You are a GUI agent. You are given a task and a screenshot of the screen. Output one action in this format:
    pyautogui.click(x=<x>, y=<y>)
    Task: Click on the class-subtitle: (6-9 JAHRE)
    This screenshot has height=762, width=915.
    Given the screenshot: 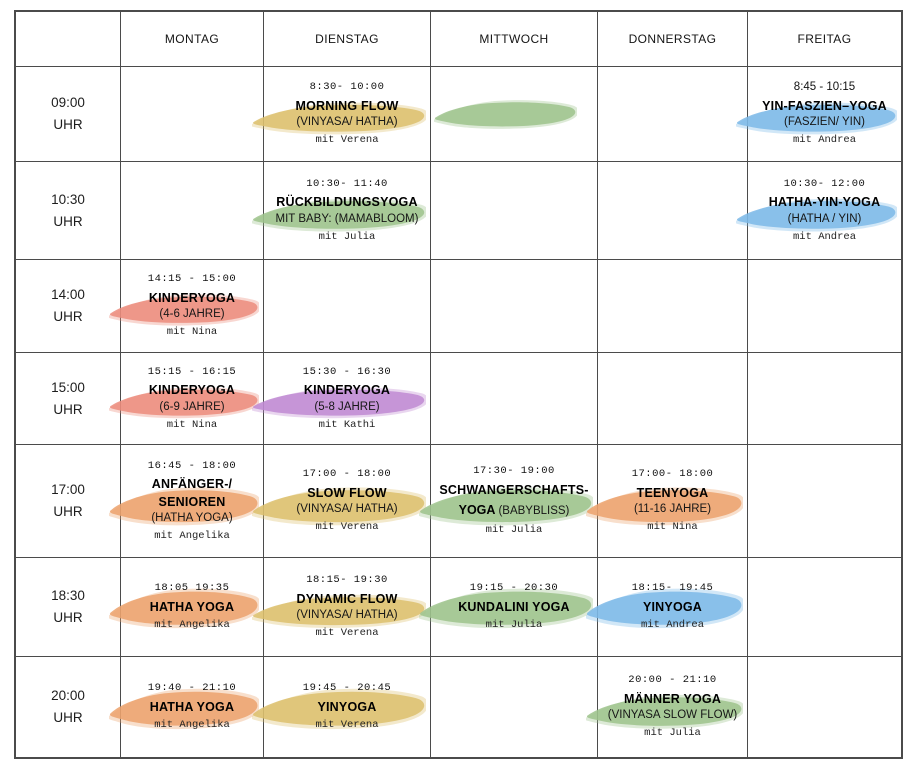 What is the action you would take?
    pyautogui.click(x=192, y=406)
    